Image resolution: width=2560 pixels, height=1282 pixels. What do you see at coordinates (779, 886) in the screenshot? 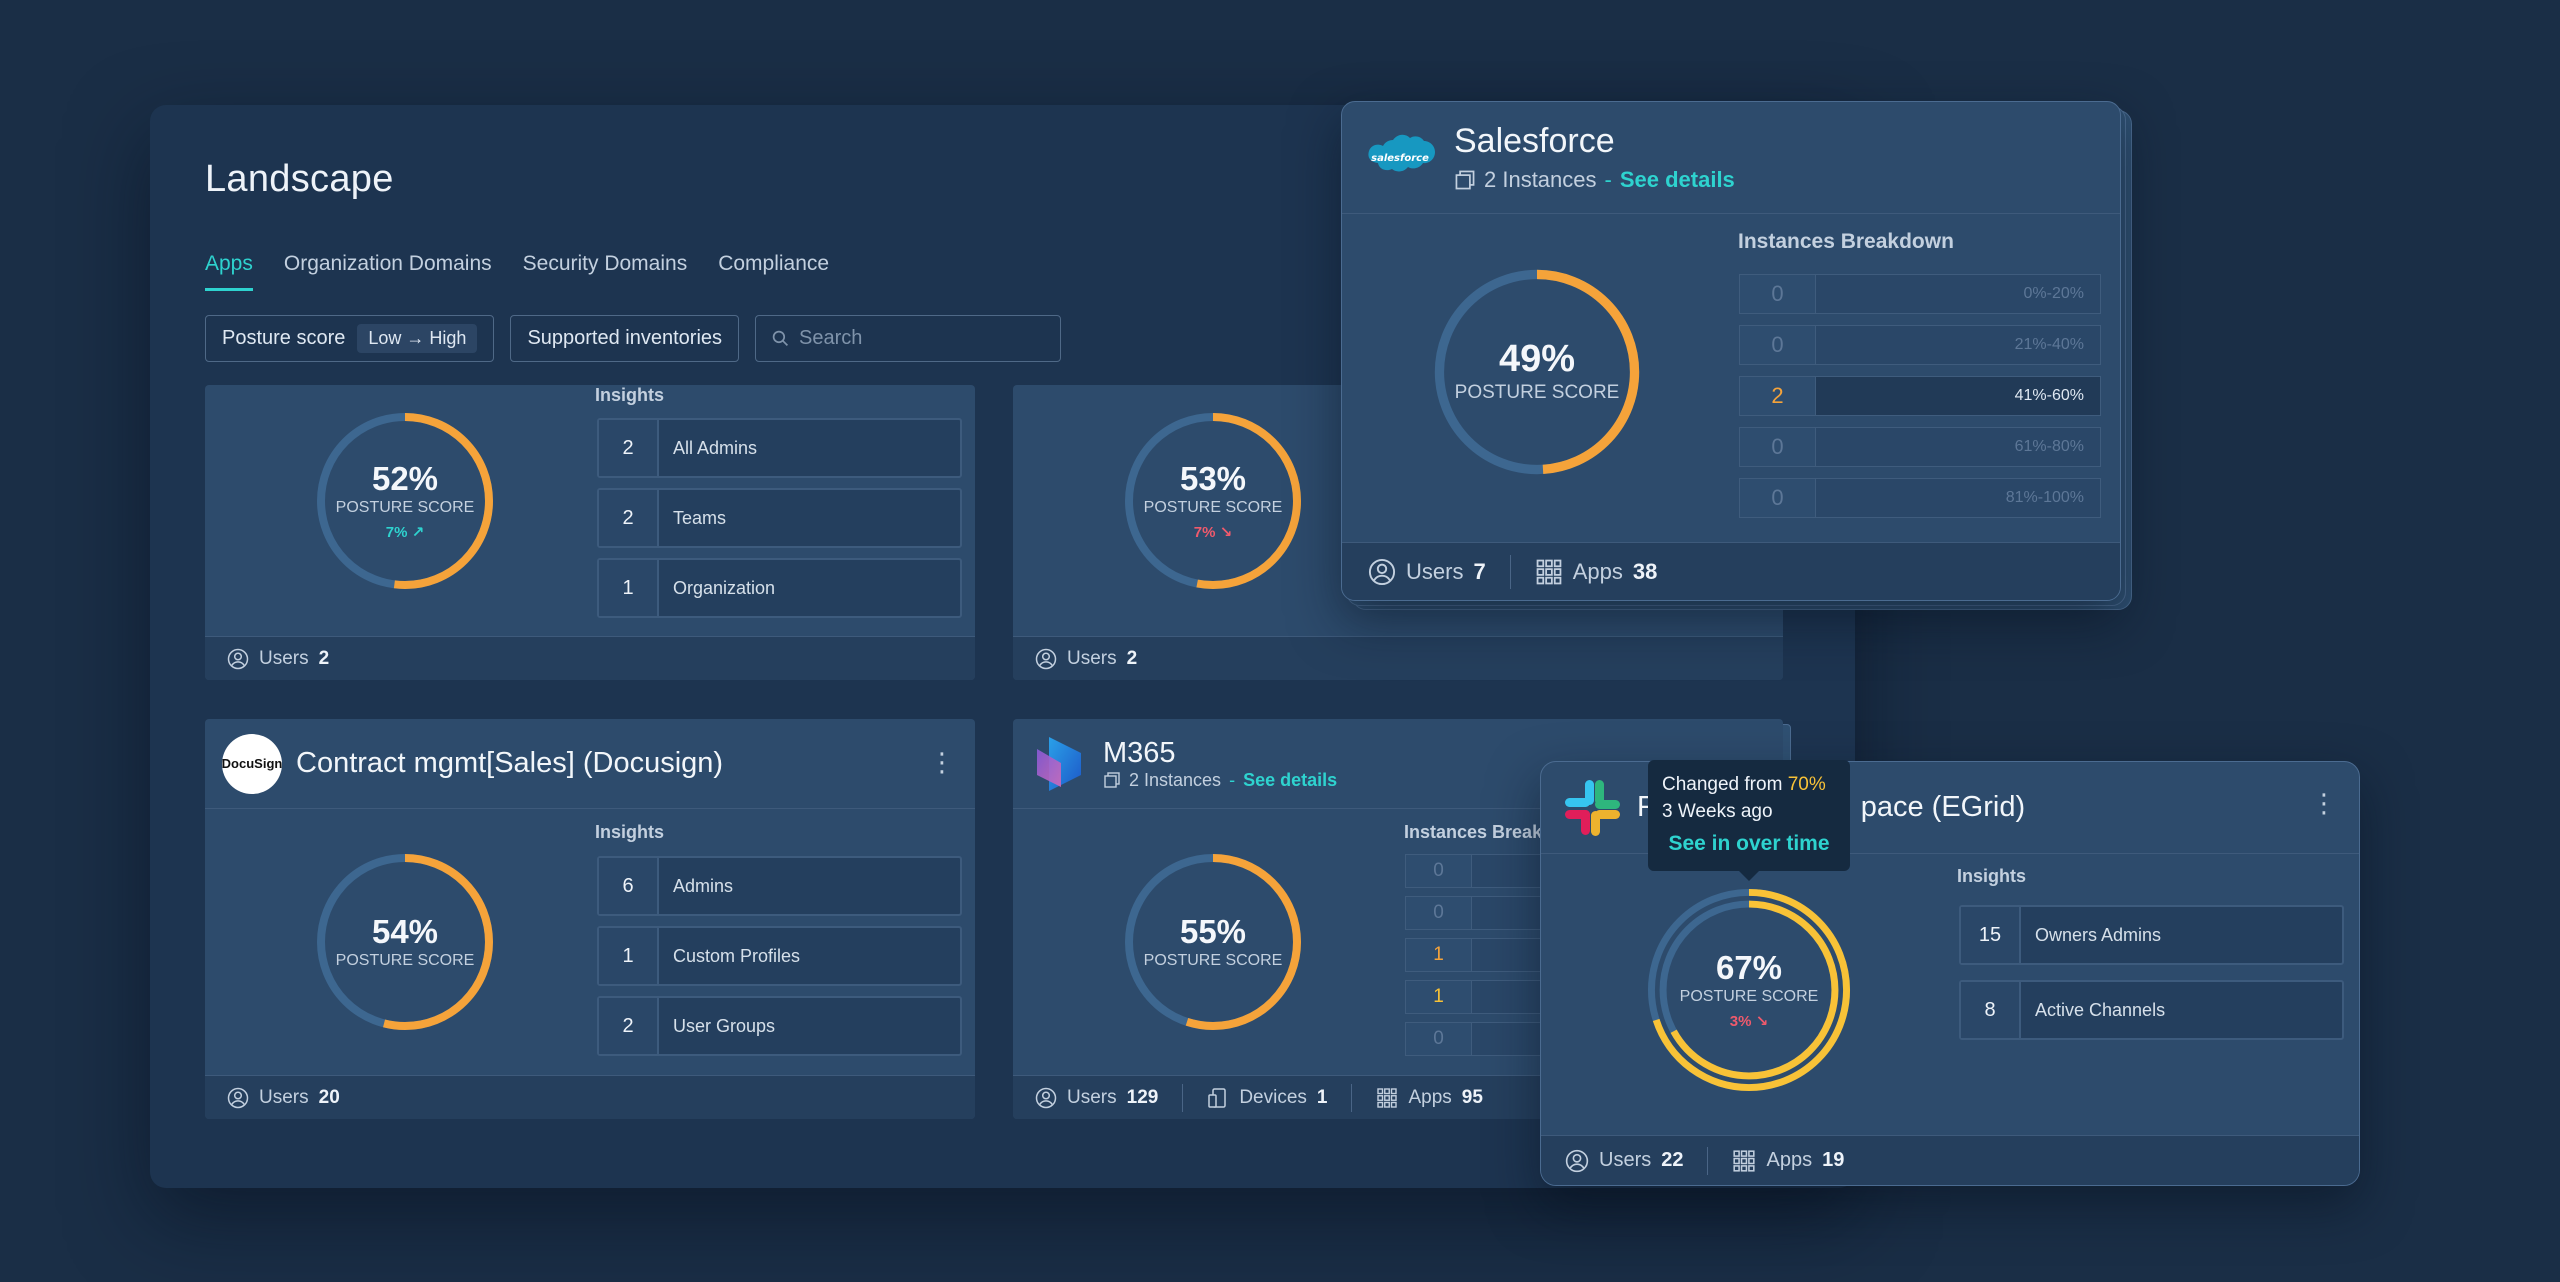
I see `insight-admins: 6 Admins` at bounding box center [779, 886].